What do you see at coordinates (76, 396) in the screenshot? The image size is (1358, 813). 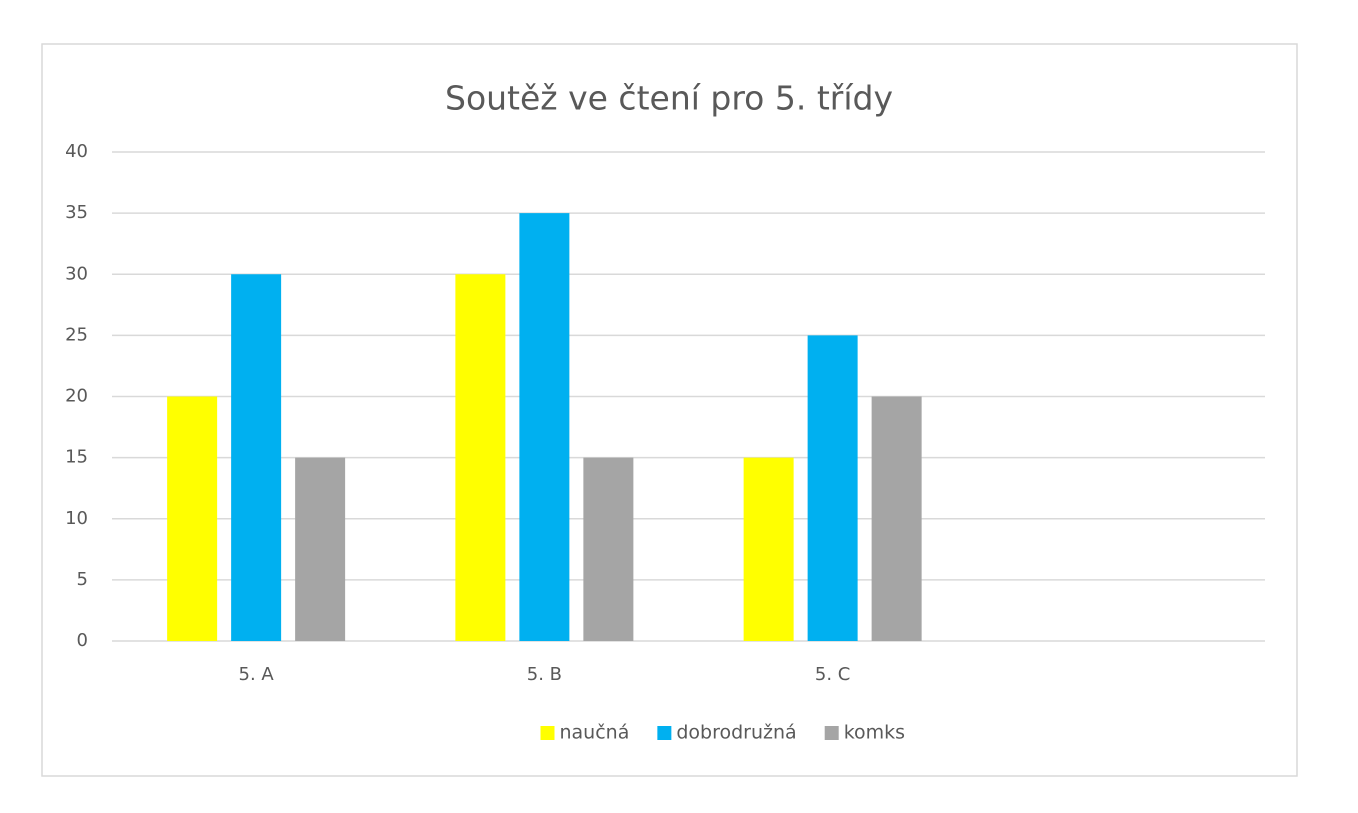 I see `y-tick-label: 20` at bounding box center [76, 396].